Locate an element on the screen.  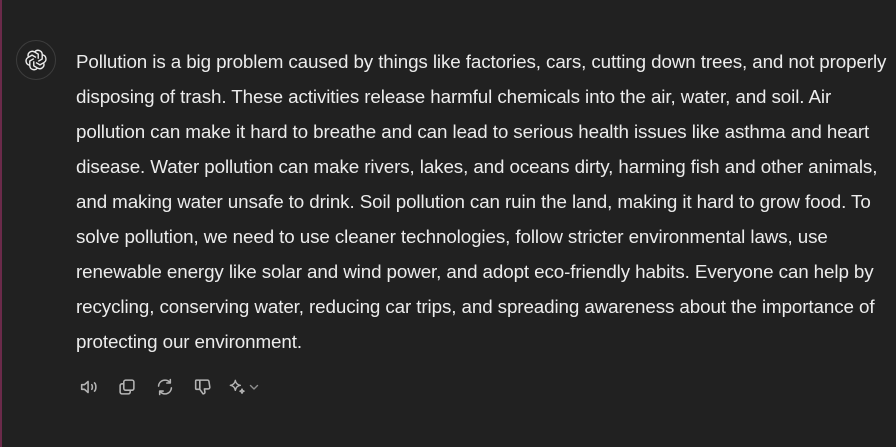
refresh-icon is located at coordinates (165, 387).